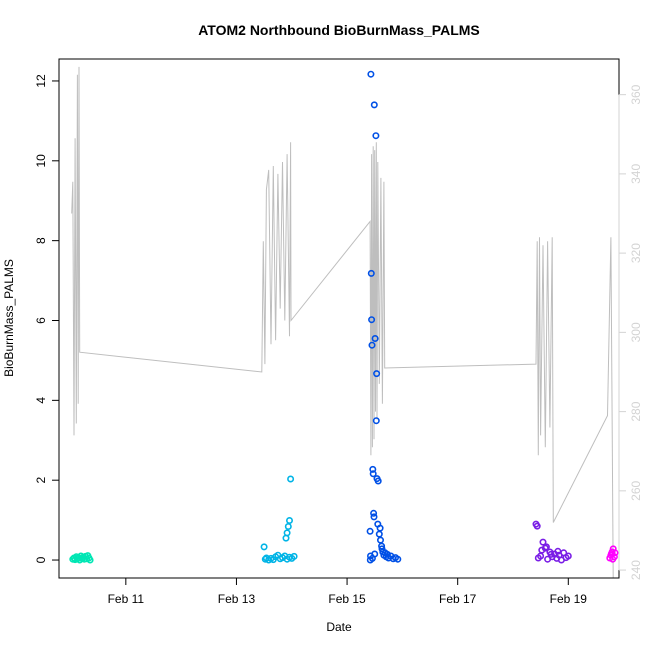 The height and width of the screenshot is (650, 650). I want to click on y2-tick-label: 280, so click(636, 411).